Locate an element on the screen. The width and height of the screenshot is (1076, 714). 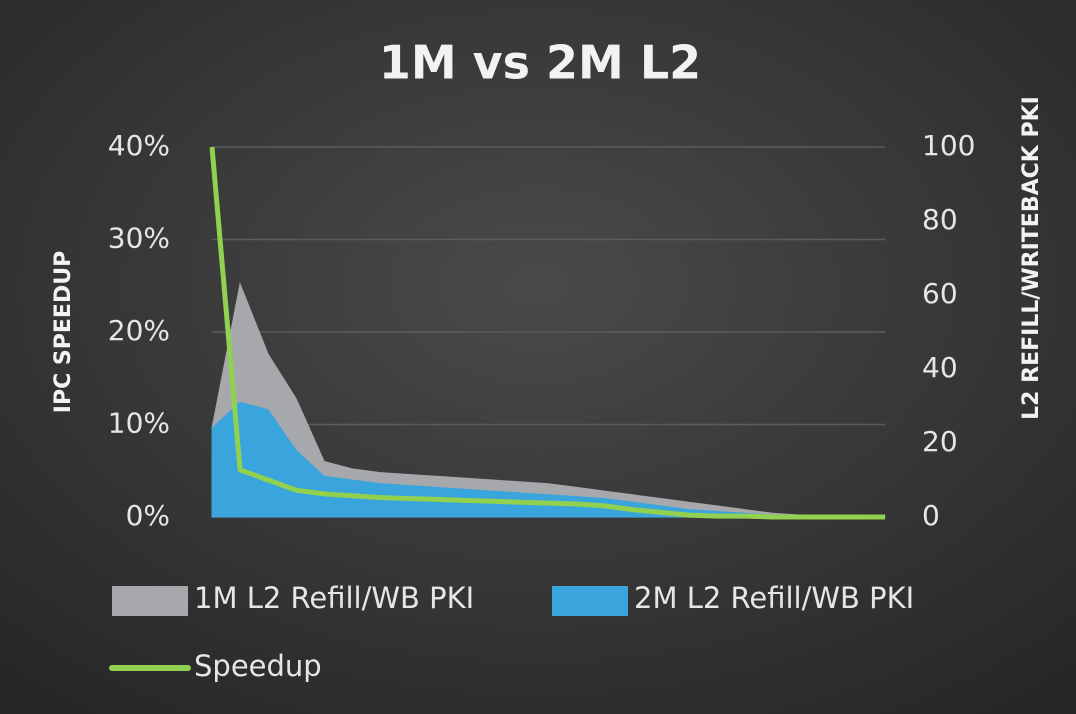
y-tick-label: 30% is located at coordinates (139, 238).